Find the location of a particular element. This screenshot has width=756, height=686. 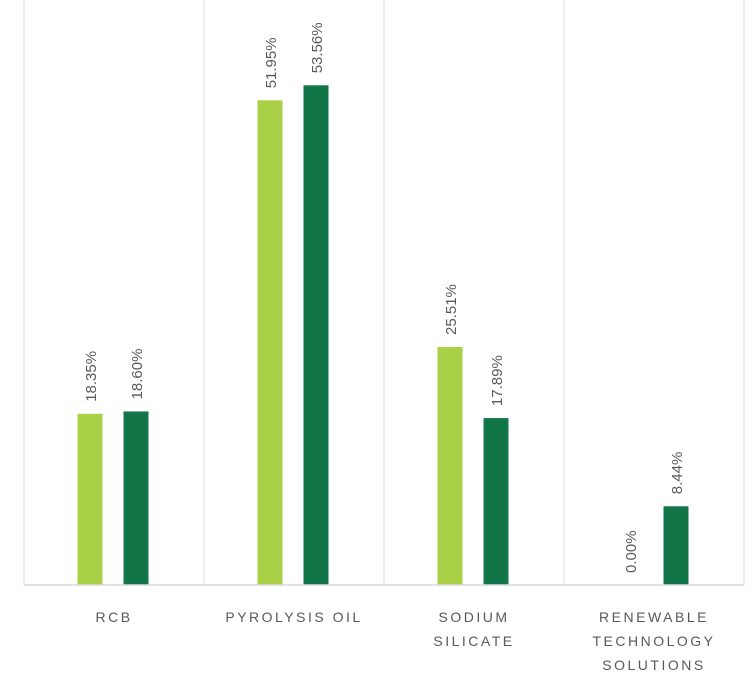

data-label: 25.51% is located at coordinates (451, 309).